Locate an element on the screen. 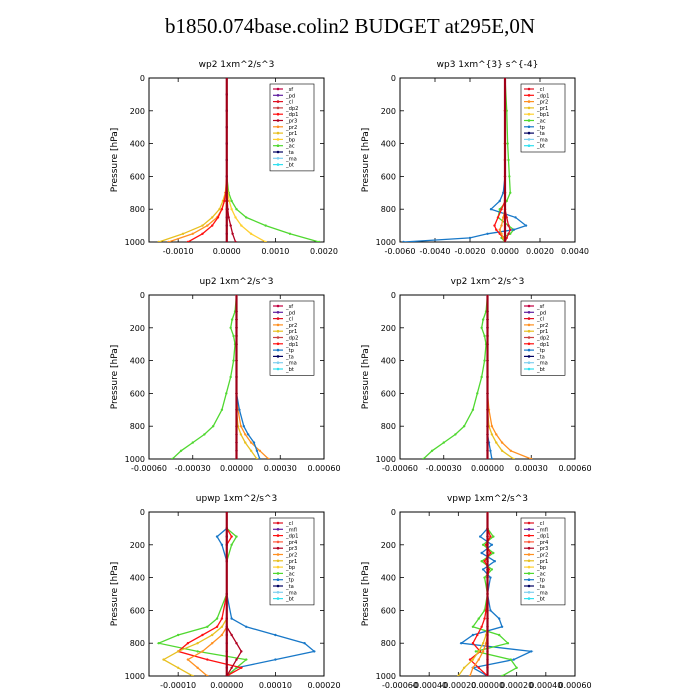 This screenshot has width=700, height=700. legend-label: _pr1 is located at coordinates (291, 332).